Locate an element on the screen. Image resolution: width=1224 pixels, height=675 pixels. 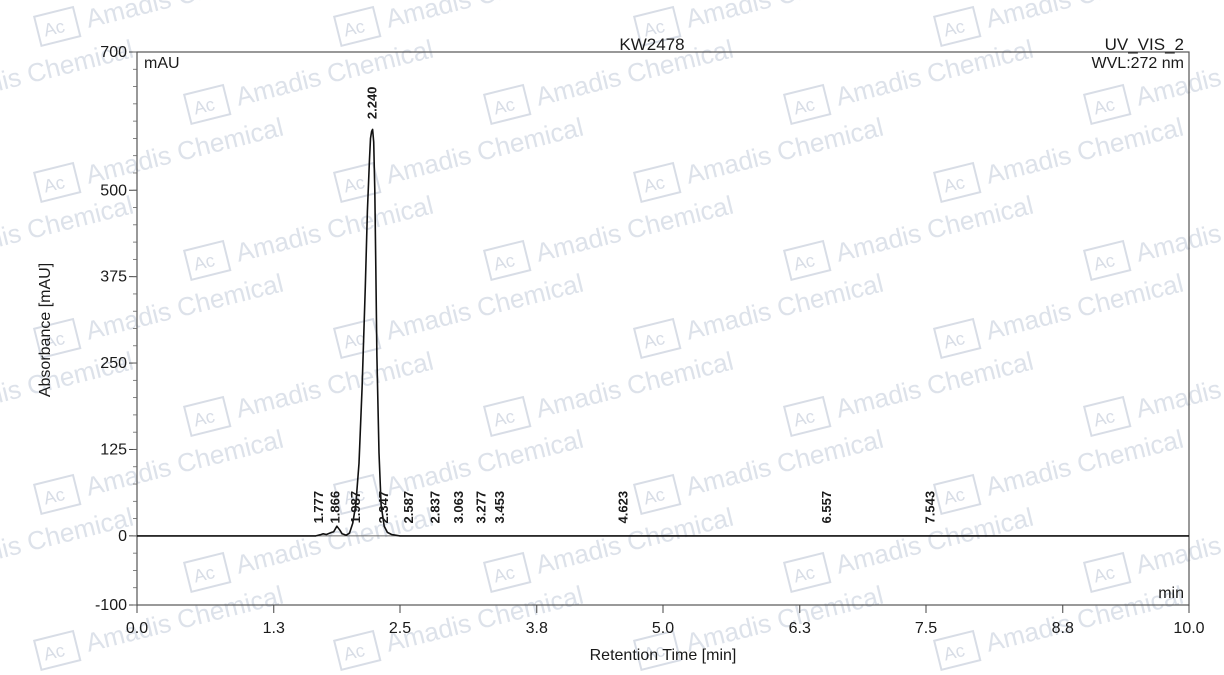
peak-label: 1.866 is located at coordinates (334, 507).